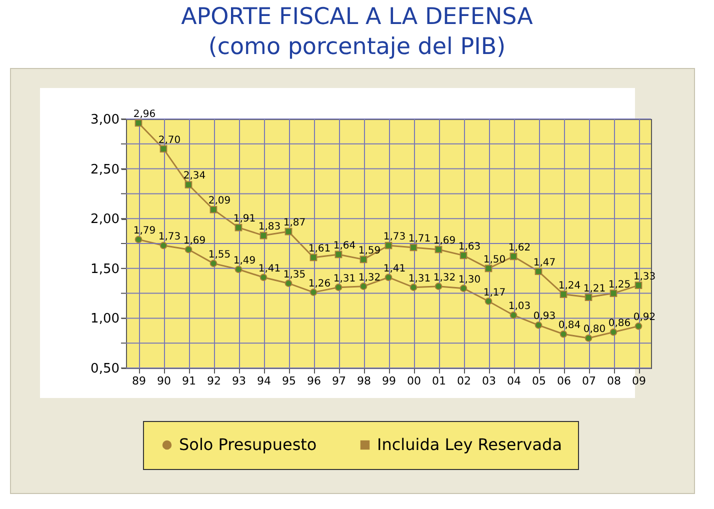  What do you see at coordinates (269, 227) in the screenshot?
I see `data-label: 1,83` at bounding box center [269, 227].